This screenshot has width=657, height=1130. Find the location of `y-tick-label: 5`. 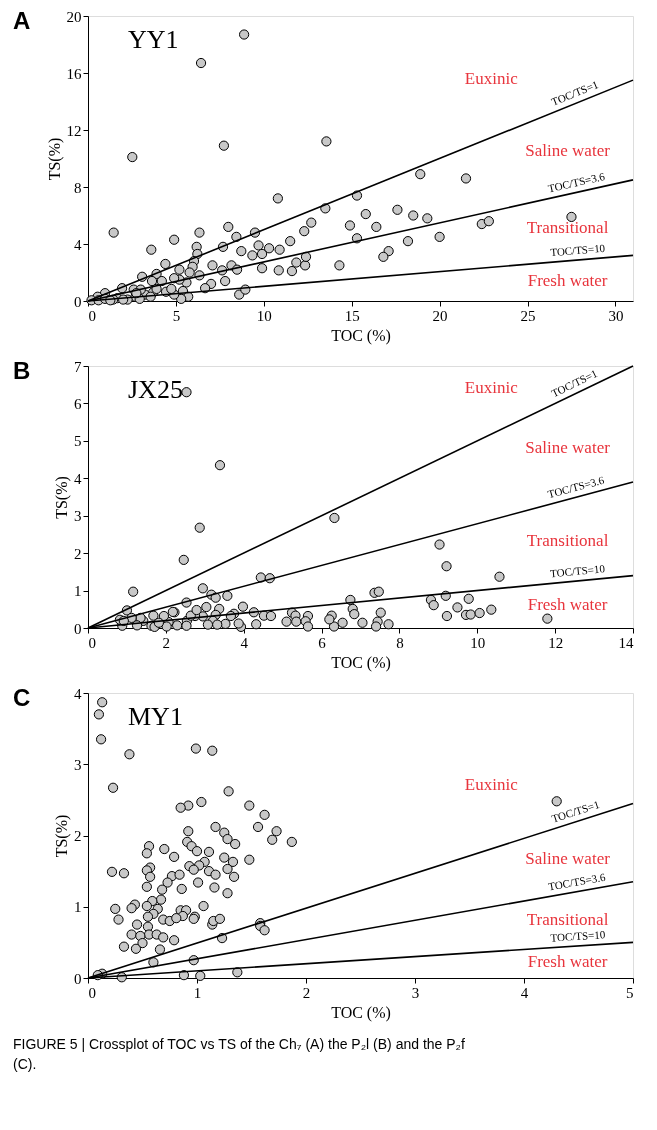

y-tick-label: 5 is located at coordinates (78, 441).